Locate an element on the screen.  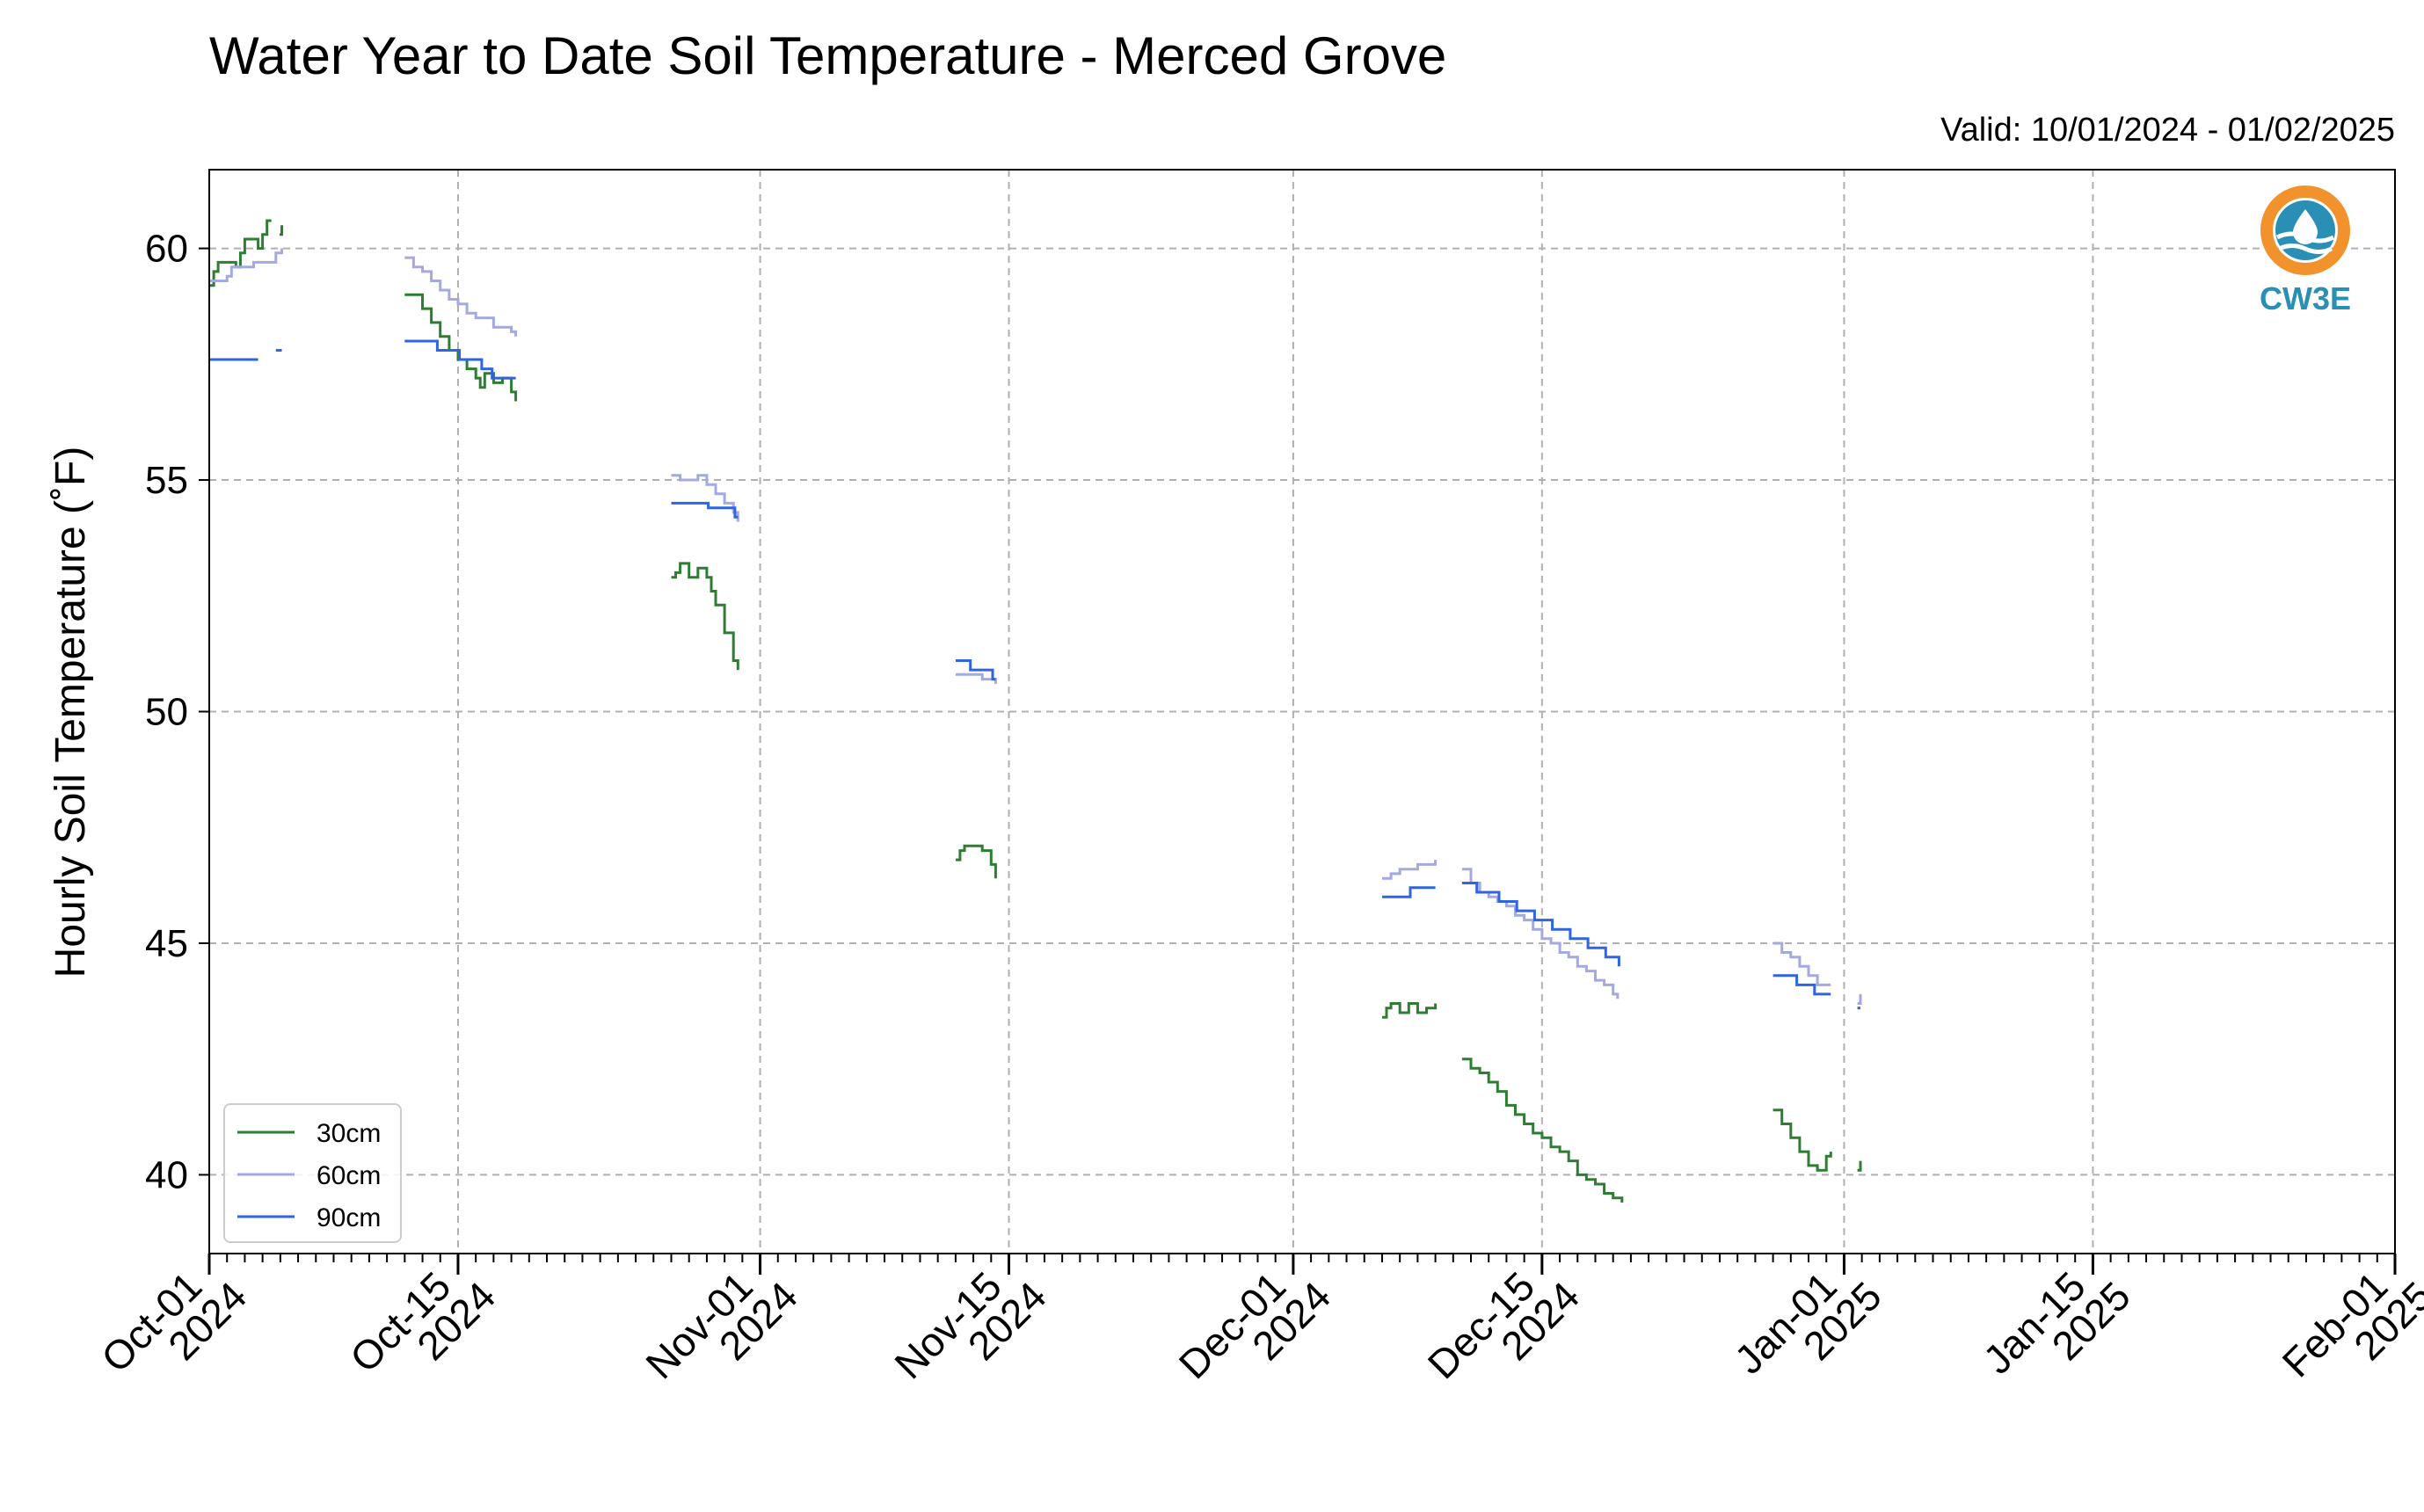
legend-label-30cm: 30cm is located at coordinates (349, 1134).